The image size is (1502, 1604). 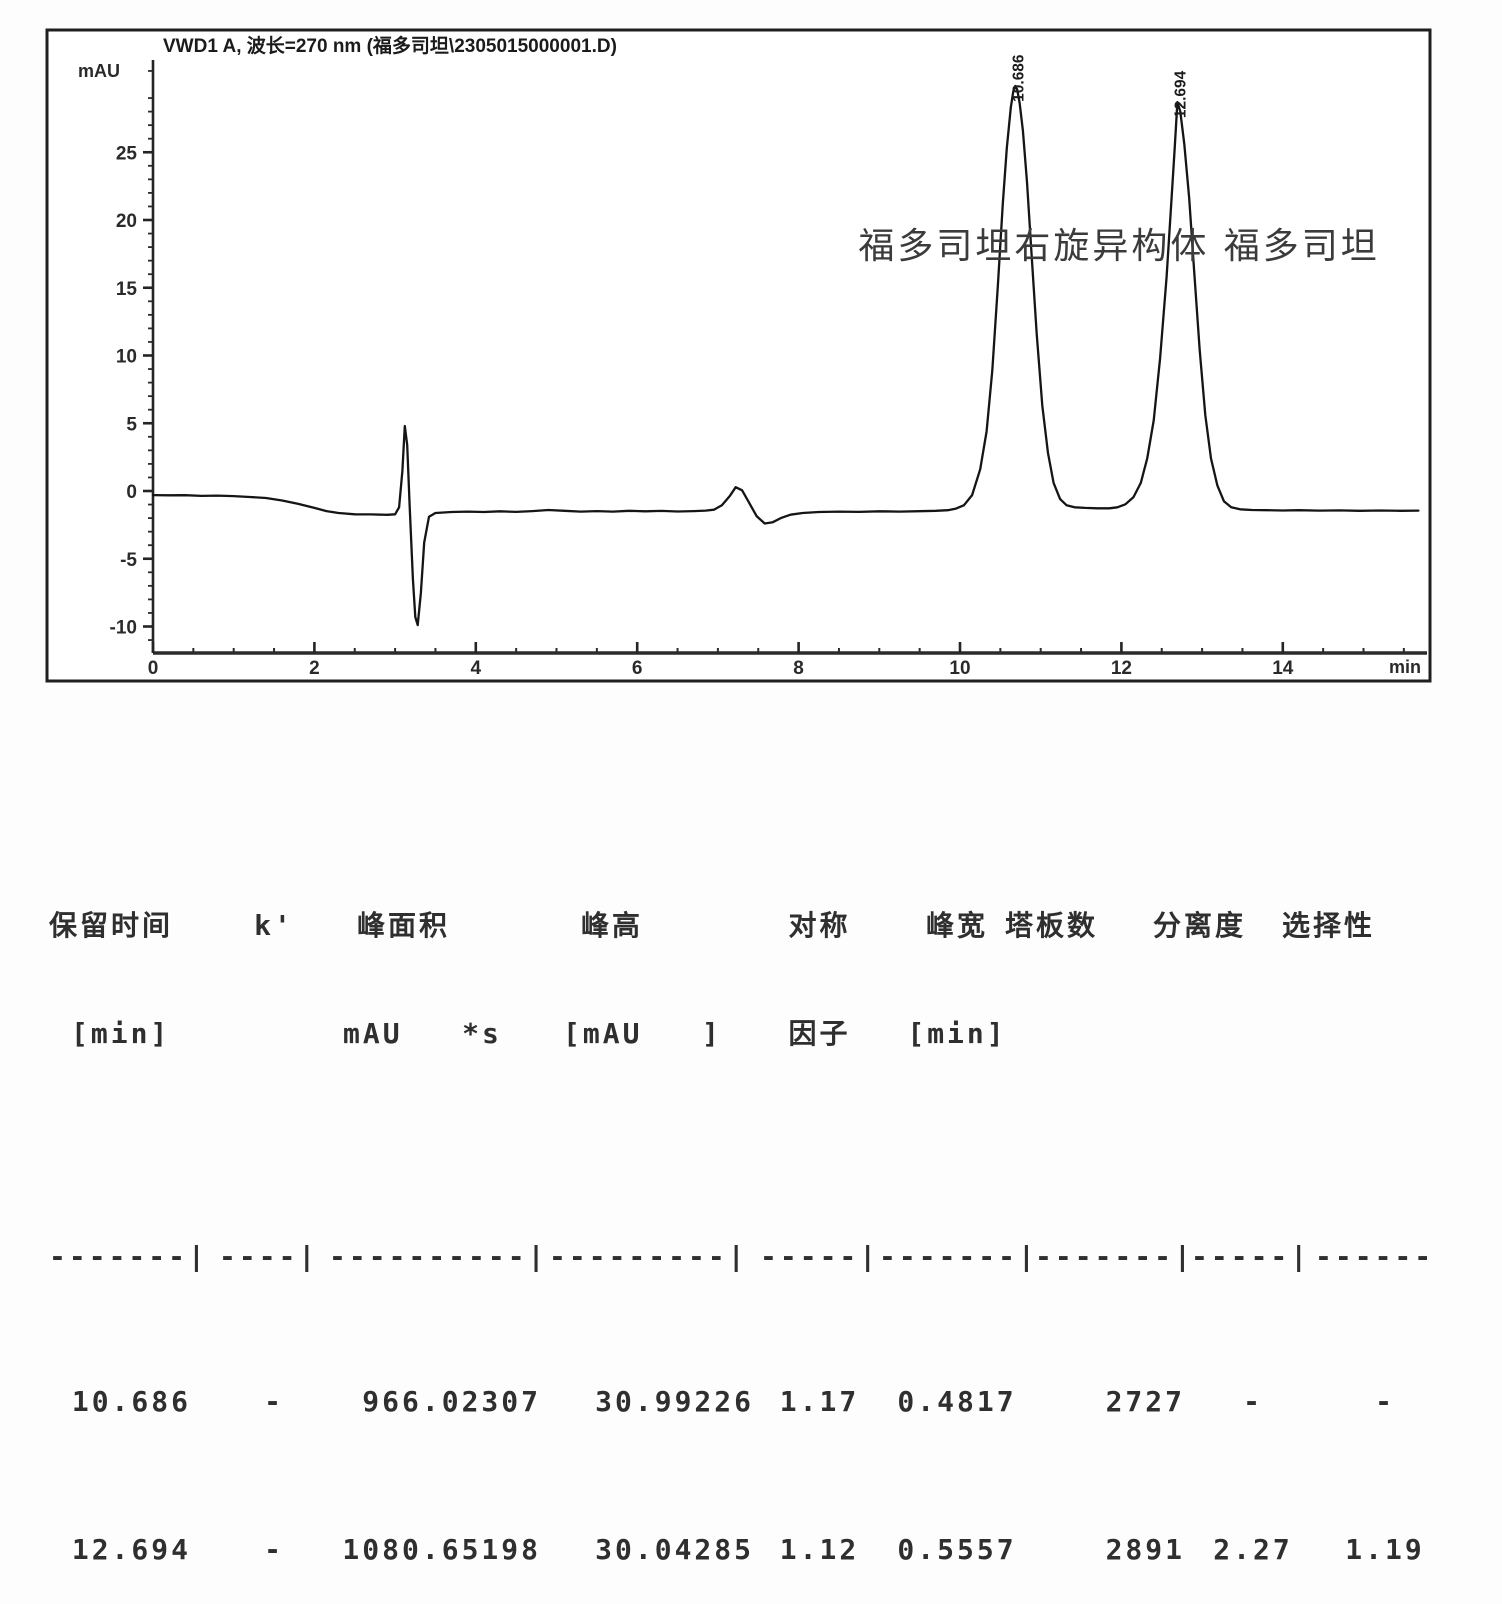 What do you see at coordinates (637, 668) in the screenshot?
I see `x-tick-label: 6` at bounding box center [637, 668].